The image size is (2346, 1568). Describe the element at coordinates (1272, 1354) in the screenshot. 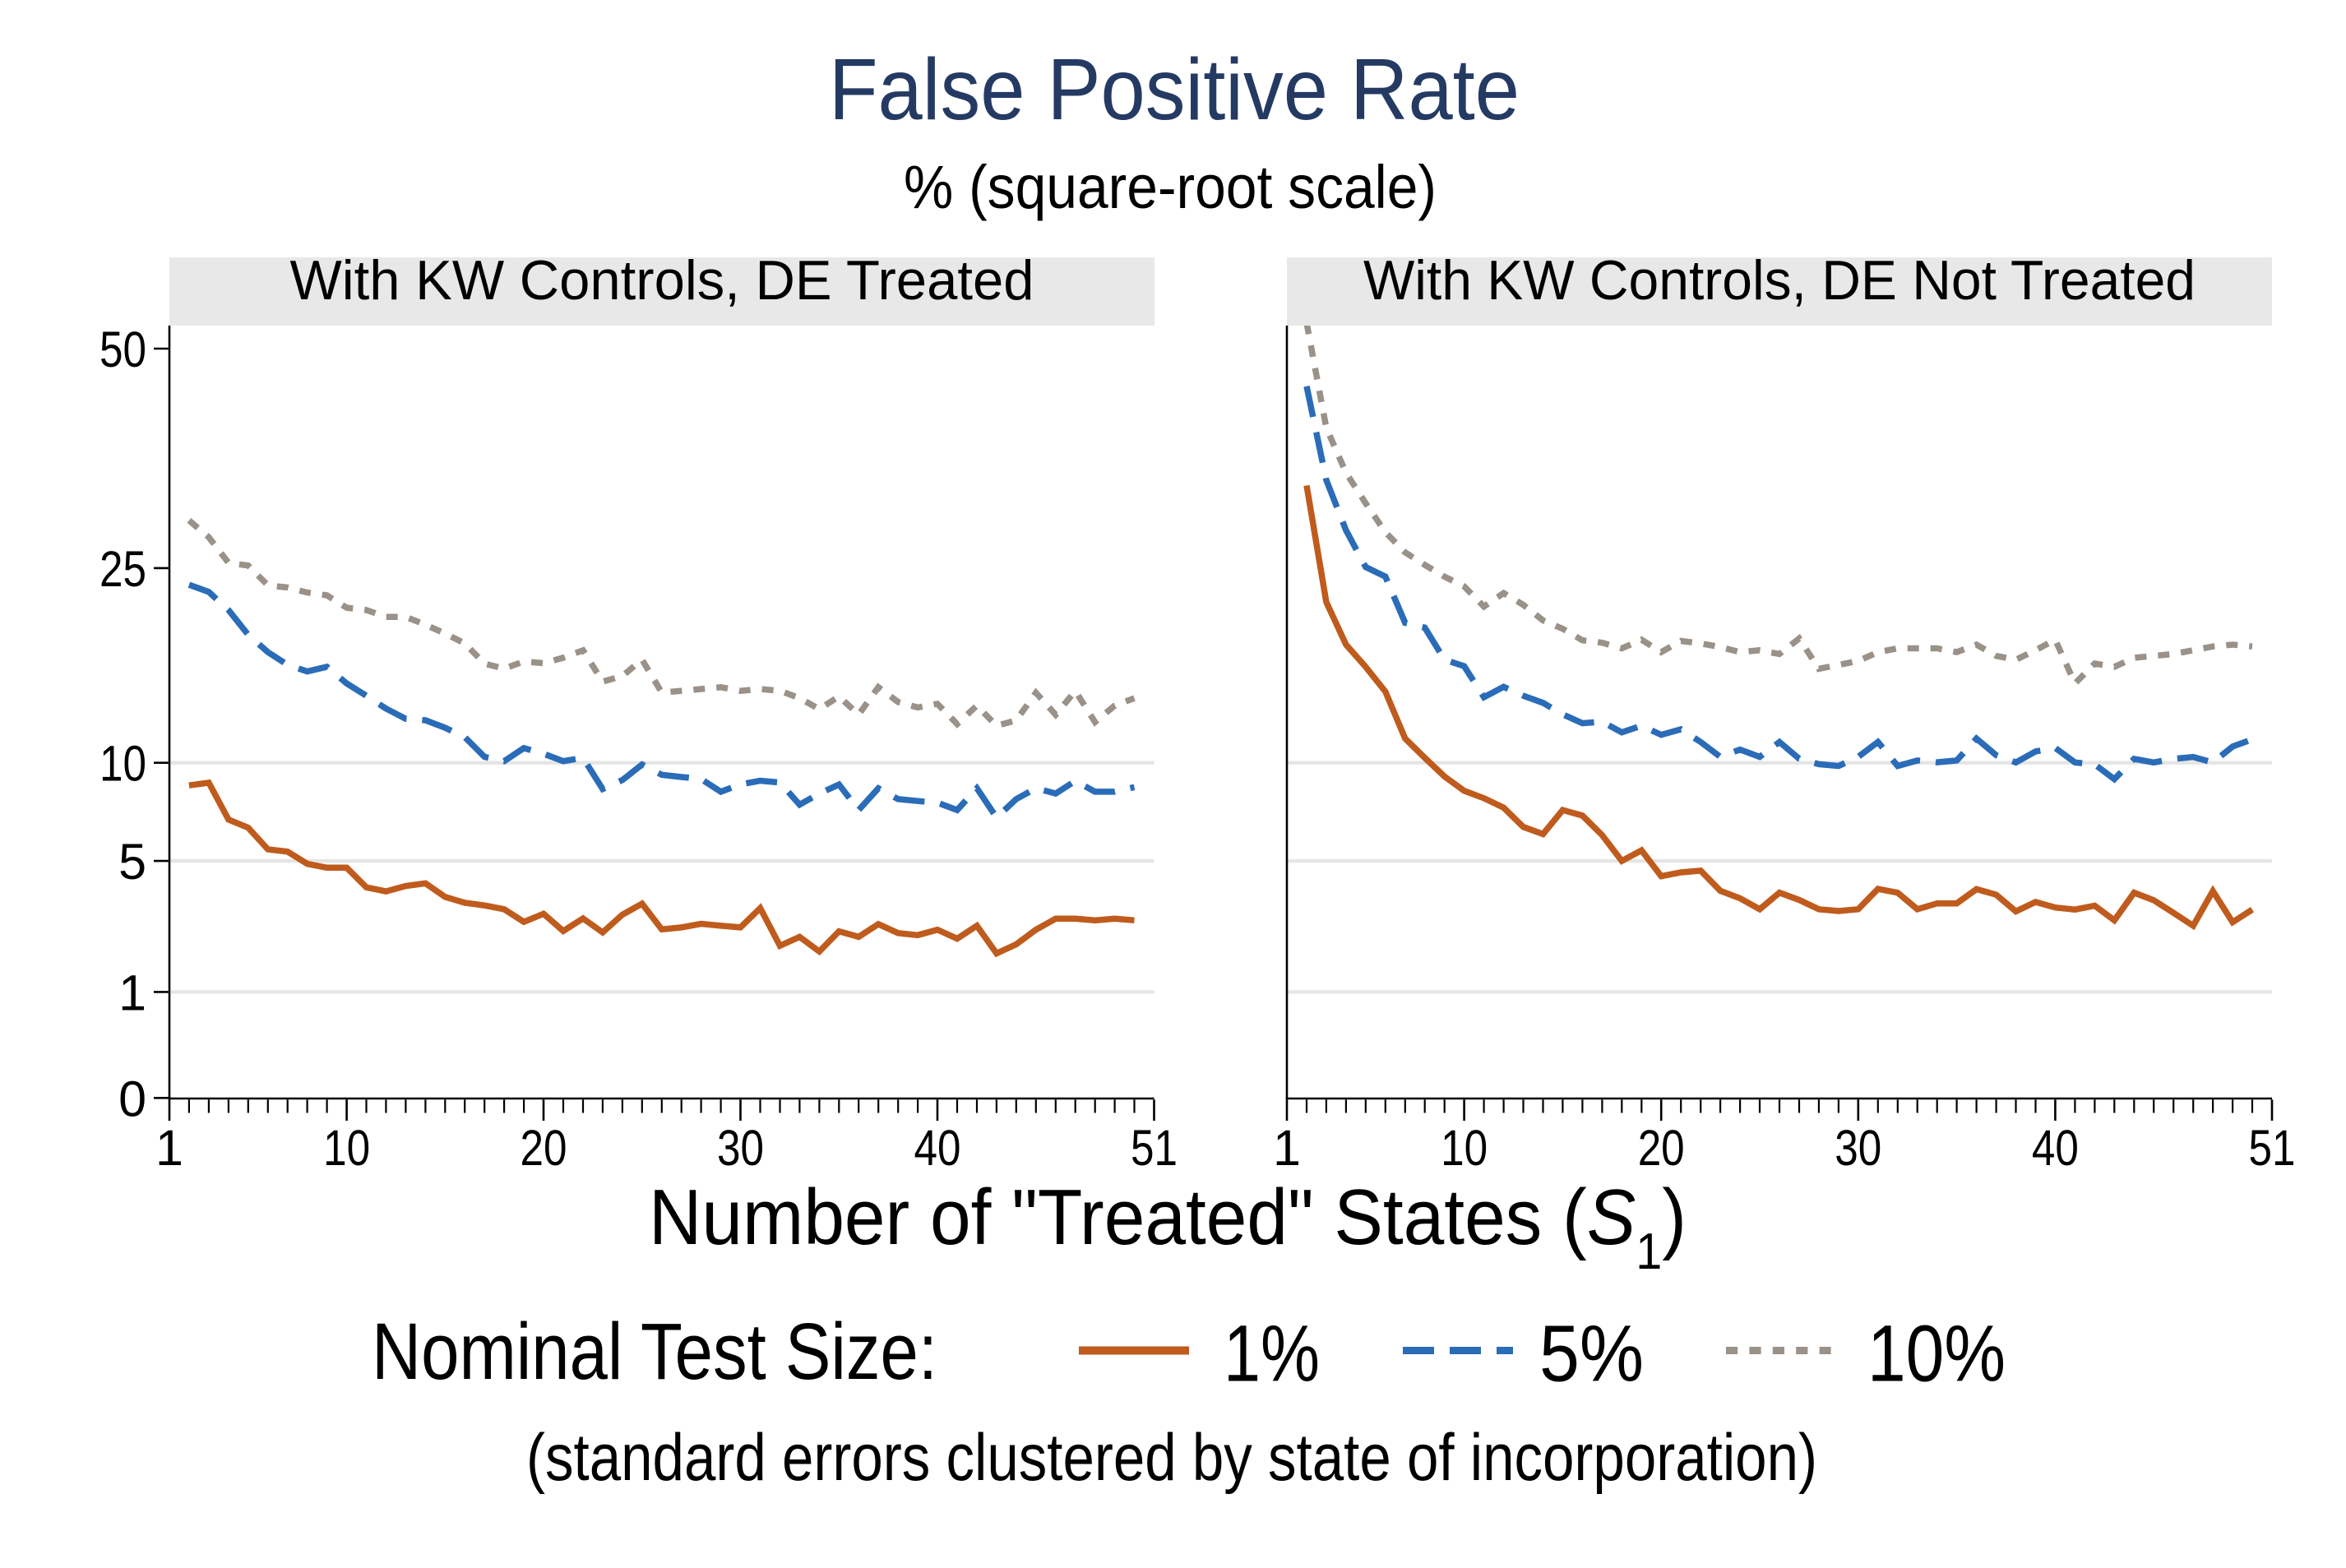

I see `svg-text: 1%` at that location.